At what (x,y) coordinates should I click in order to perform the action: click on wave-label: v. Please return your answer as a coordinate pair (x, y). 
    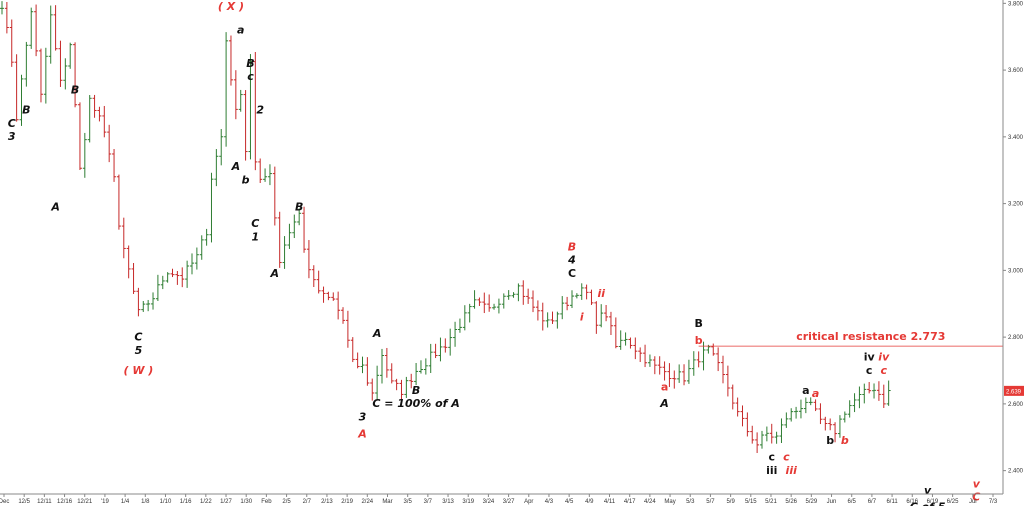
    Looking at the image, I should click on (977, 483).